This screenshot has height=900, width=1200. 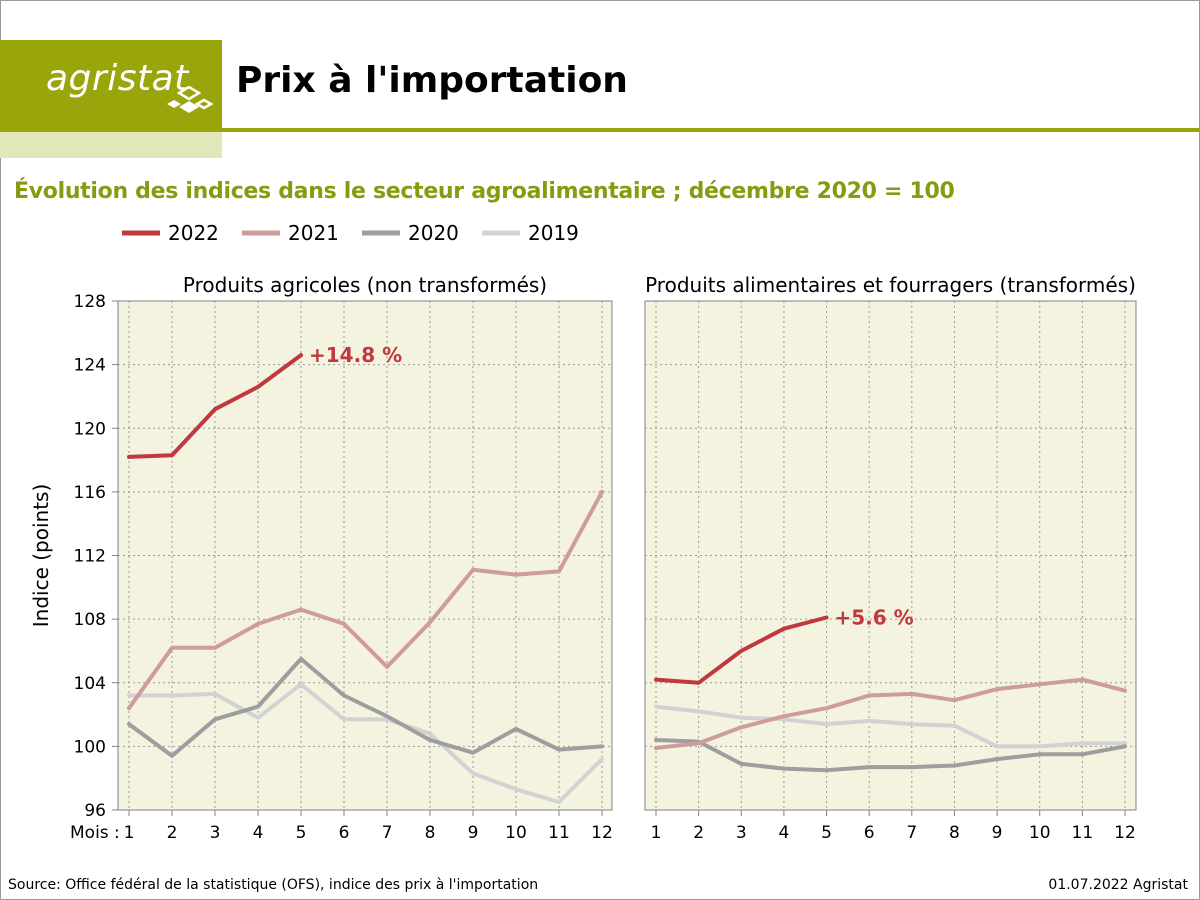 What do you see at coordinates (365, 285) in the screenshot?
I see `panel-title-1: Produits agricoles (non transformés)` at bounding box center [365, 285].